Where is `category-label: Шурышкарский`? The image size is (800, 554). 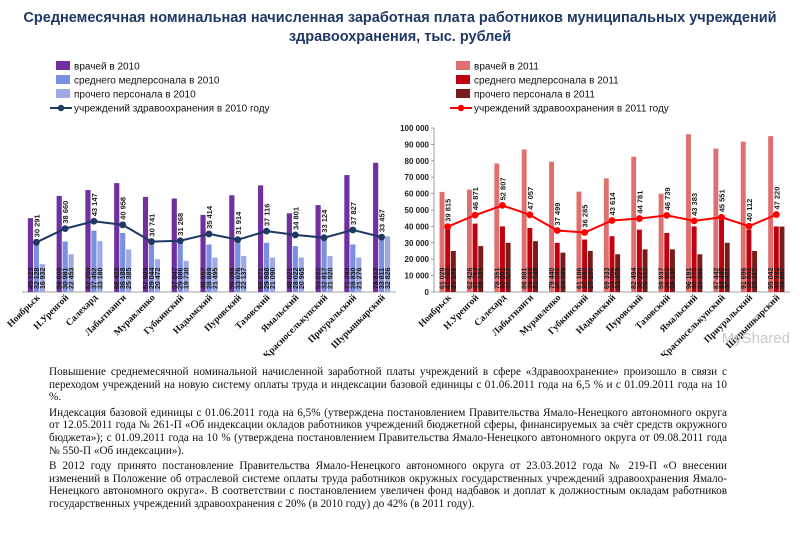
category-label: Шурышкарский is located at coordinates (358, 321).